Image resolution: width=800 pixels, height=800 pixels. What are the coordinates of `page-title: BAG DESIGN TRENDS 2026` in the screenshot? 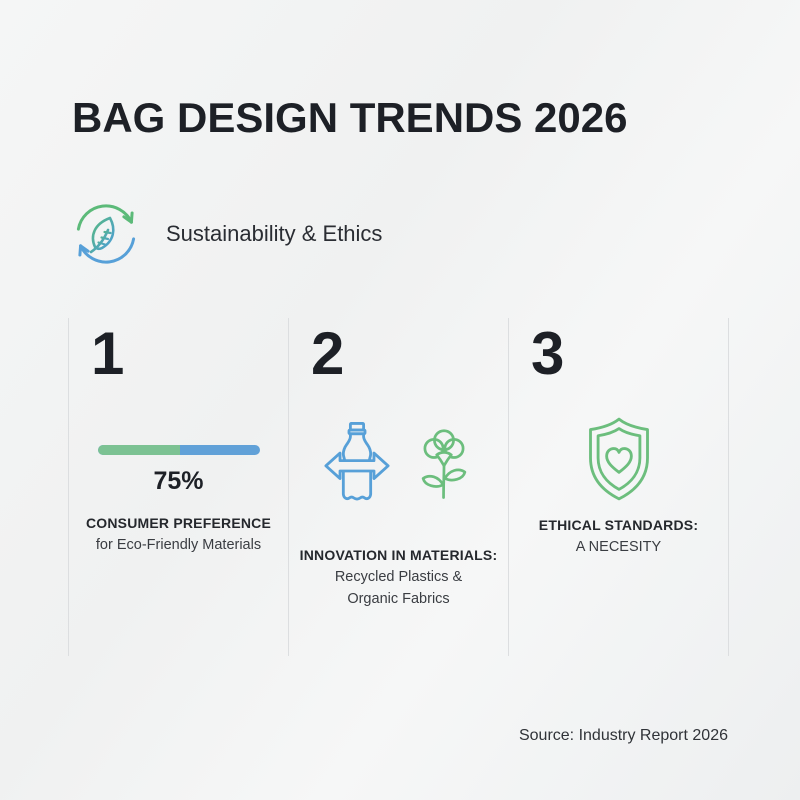 It's located at (350, 117).